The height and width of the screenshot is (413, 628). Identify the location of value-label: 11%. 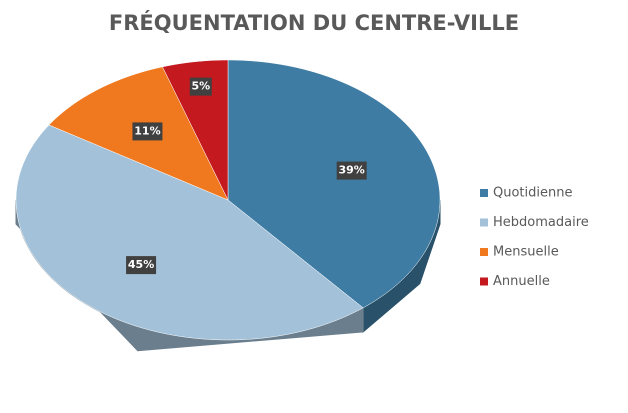
(147, 130).